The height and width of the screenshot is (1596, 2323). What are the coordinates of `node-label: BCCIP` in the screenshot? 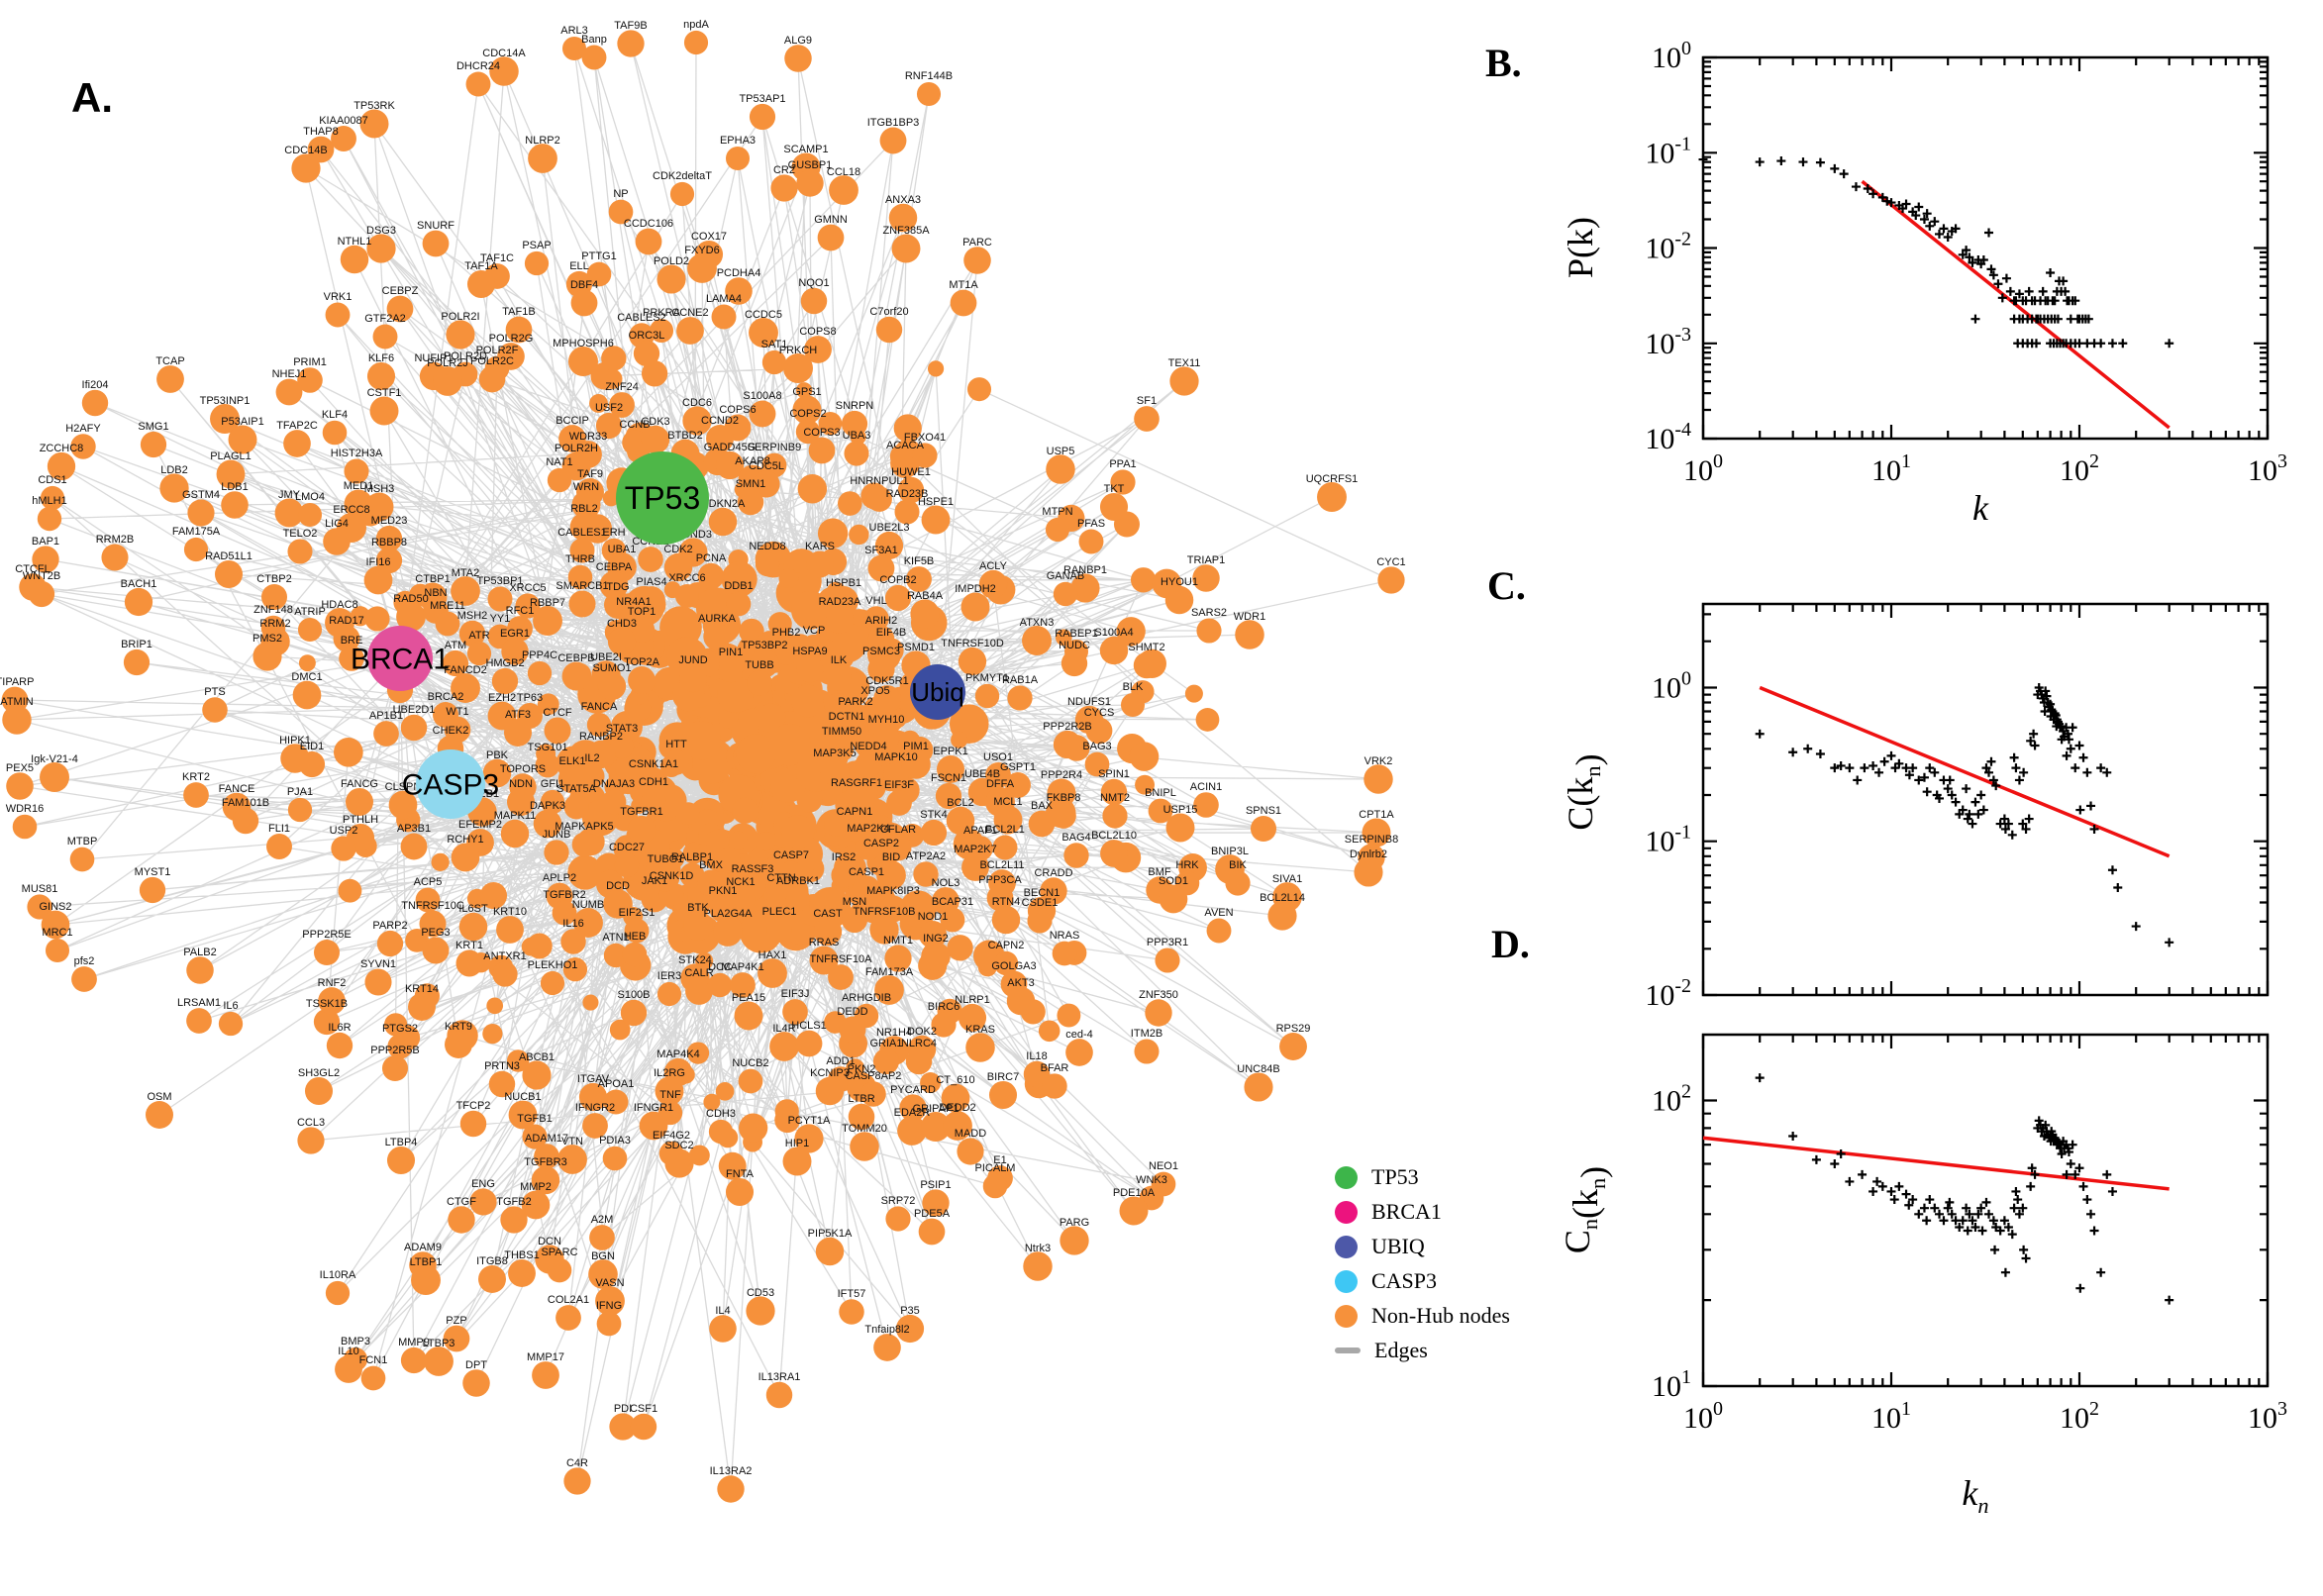 It's located at (573, 421).